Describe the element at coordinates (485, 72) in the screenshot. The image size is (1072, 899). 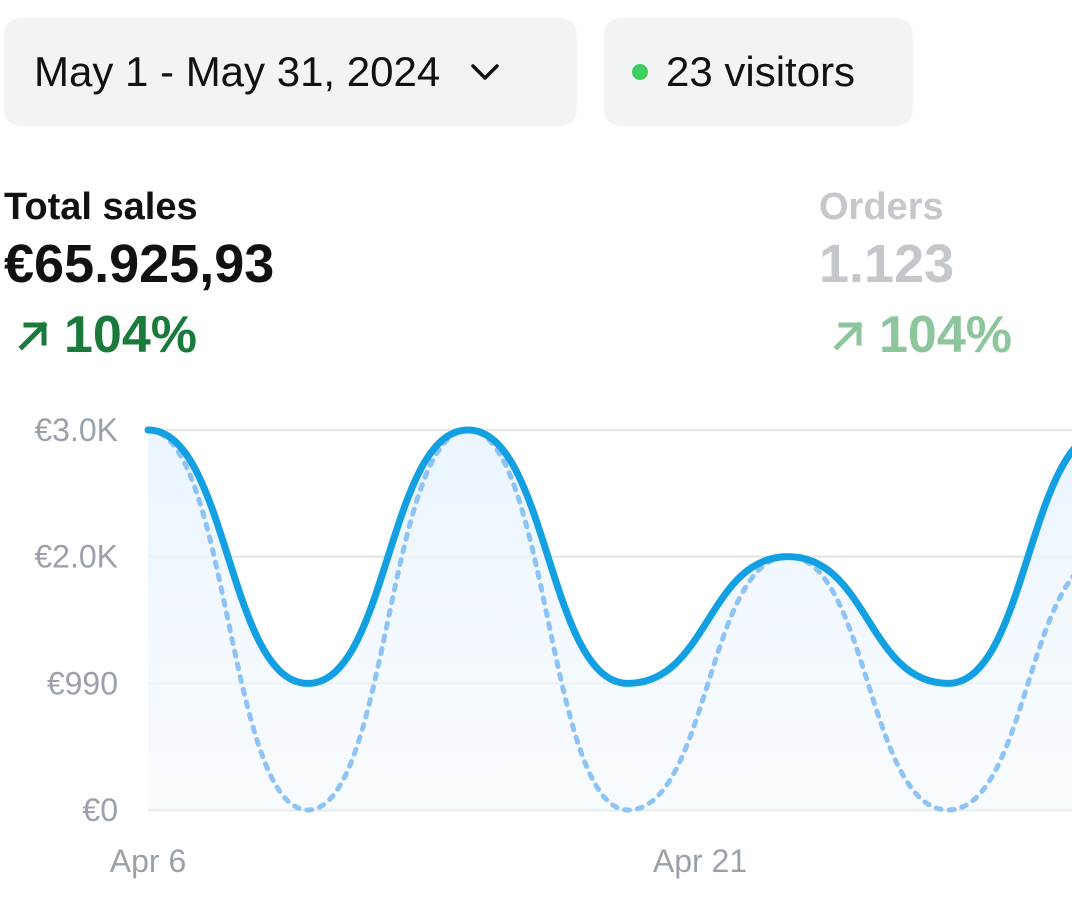
I see `chevron-down-icon` at that location.